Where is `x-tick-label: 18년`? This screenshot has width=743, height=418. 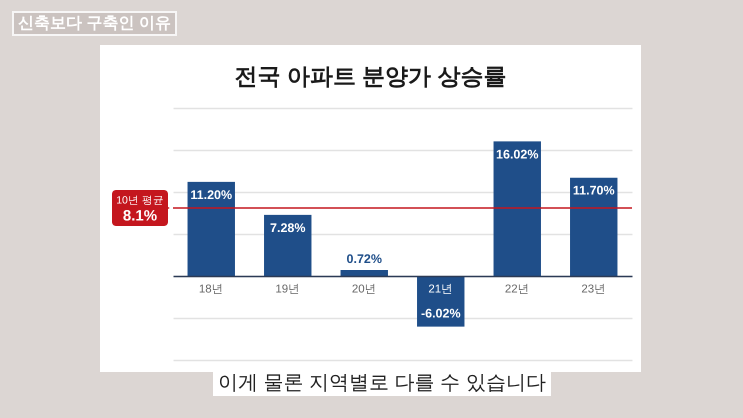
x-tick-label: 18년 is located at coordinates (211, 290).